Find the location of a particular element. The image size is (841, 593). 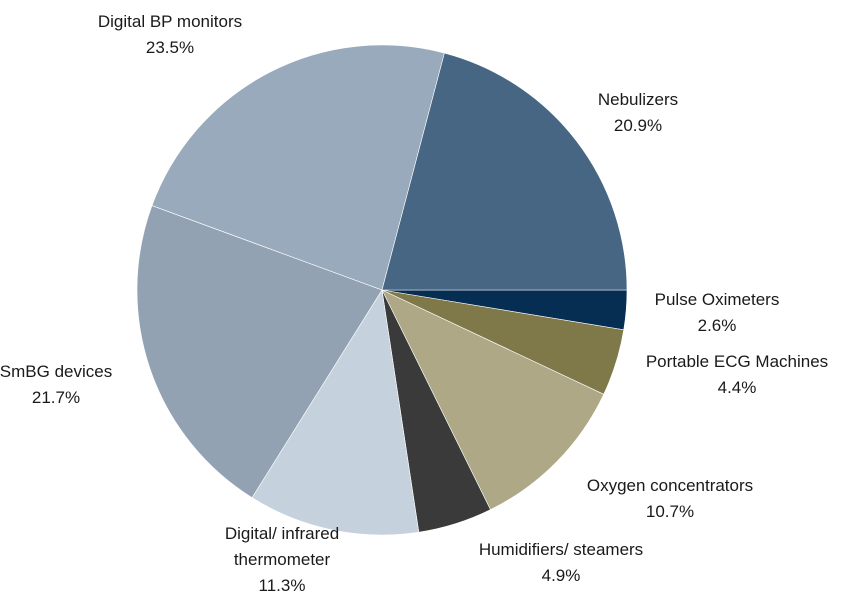

category-name: Pulse Oximeters is located at coordinates (717, 299).